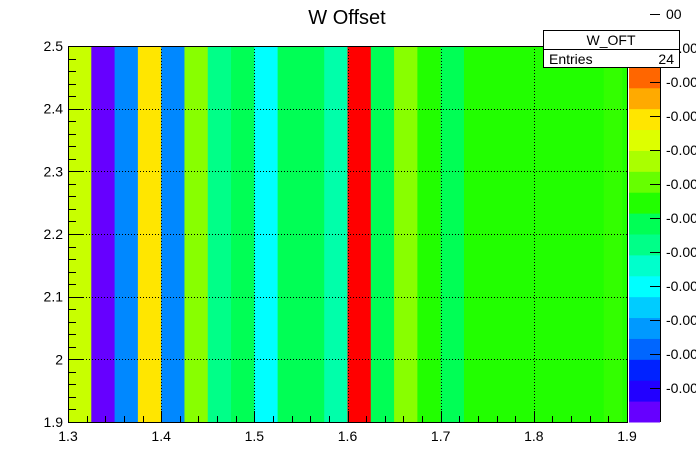 This screenshot has width=696, height=476. Describe the element at coordinates (68, 436) in the screenshot. I see `x-tick-label: 1.3` at that location.